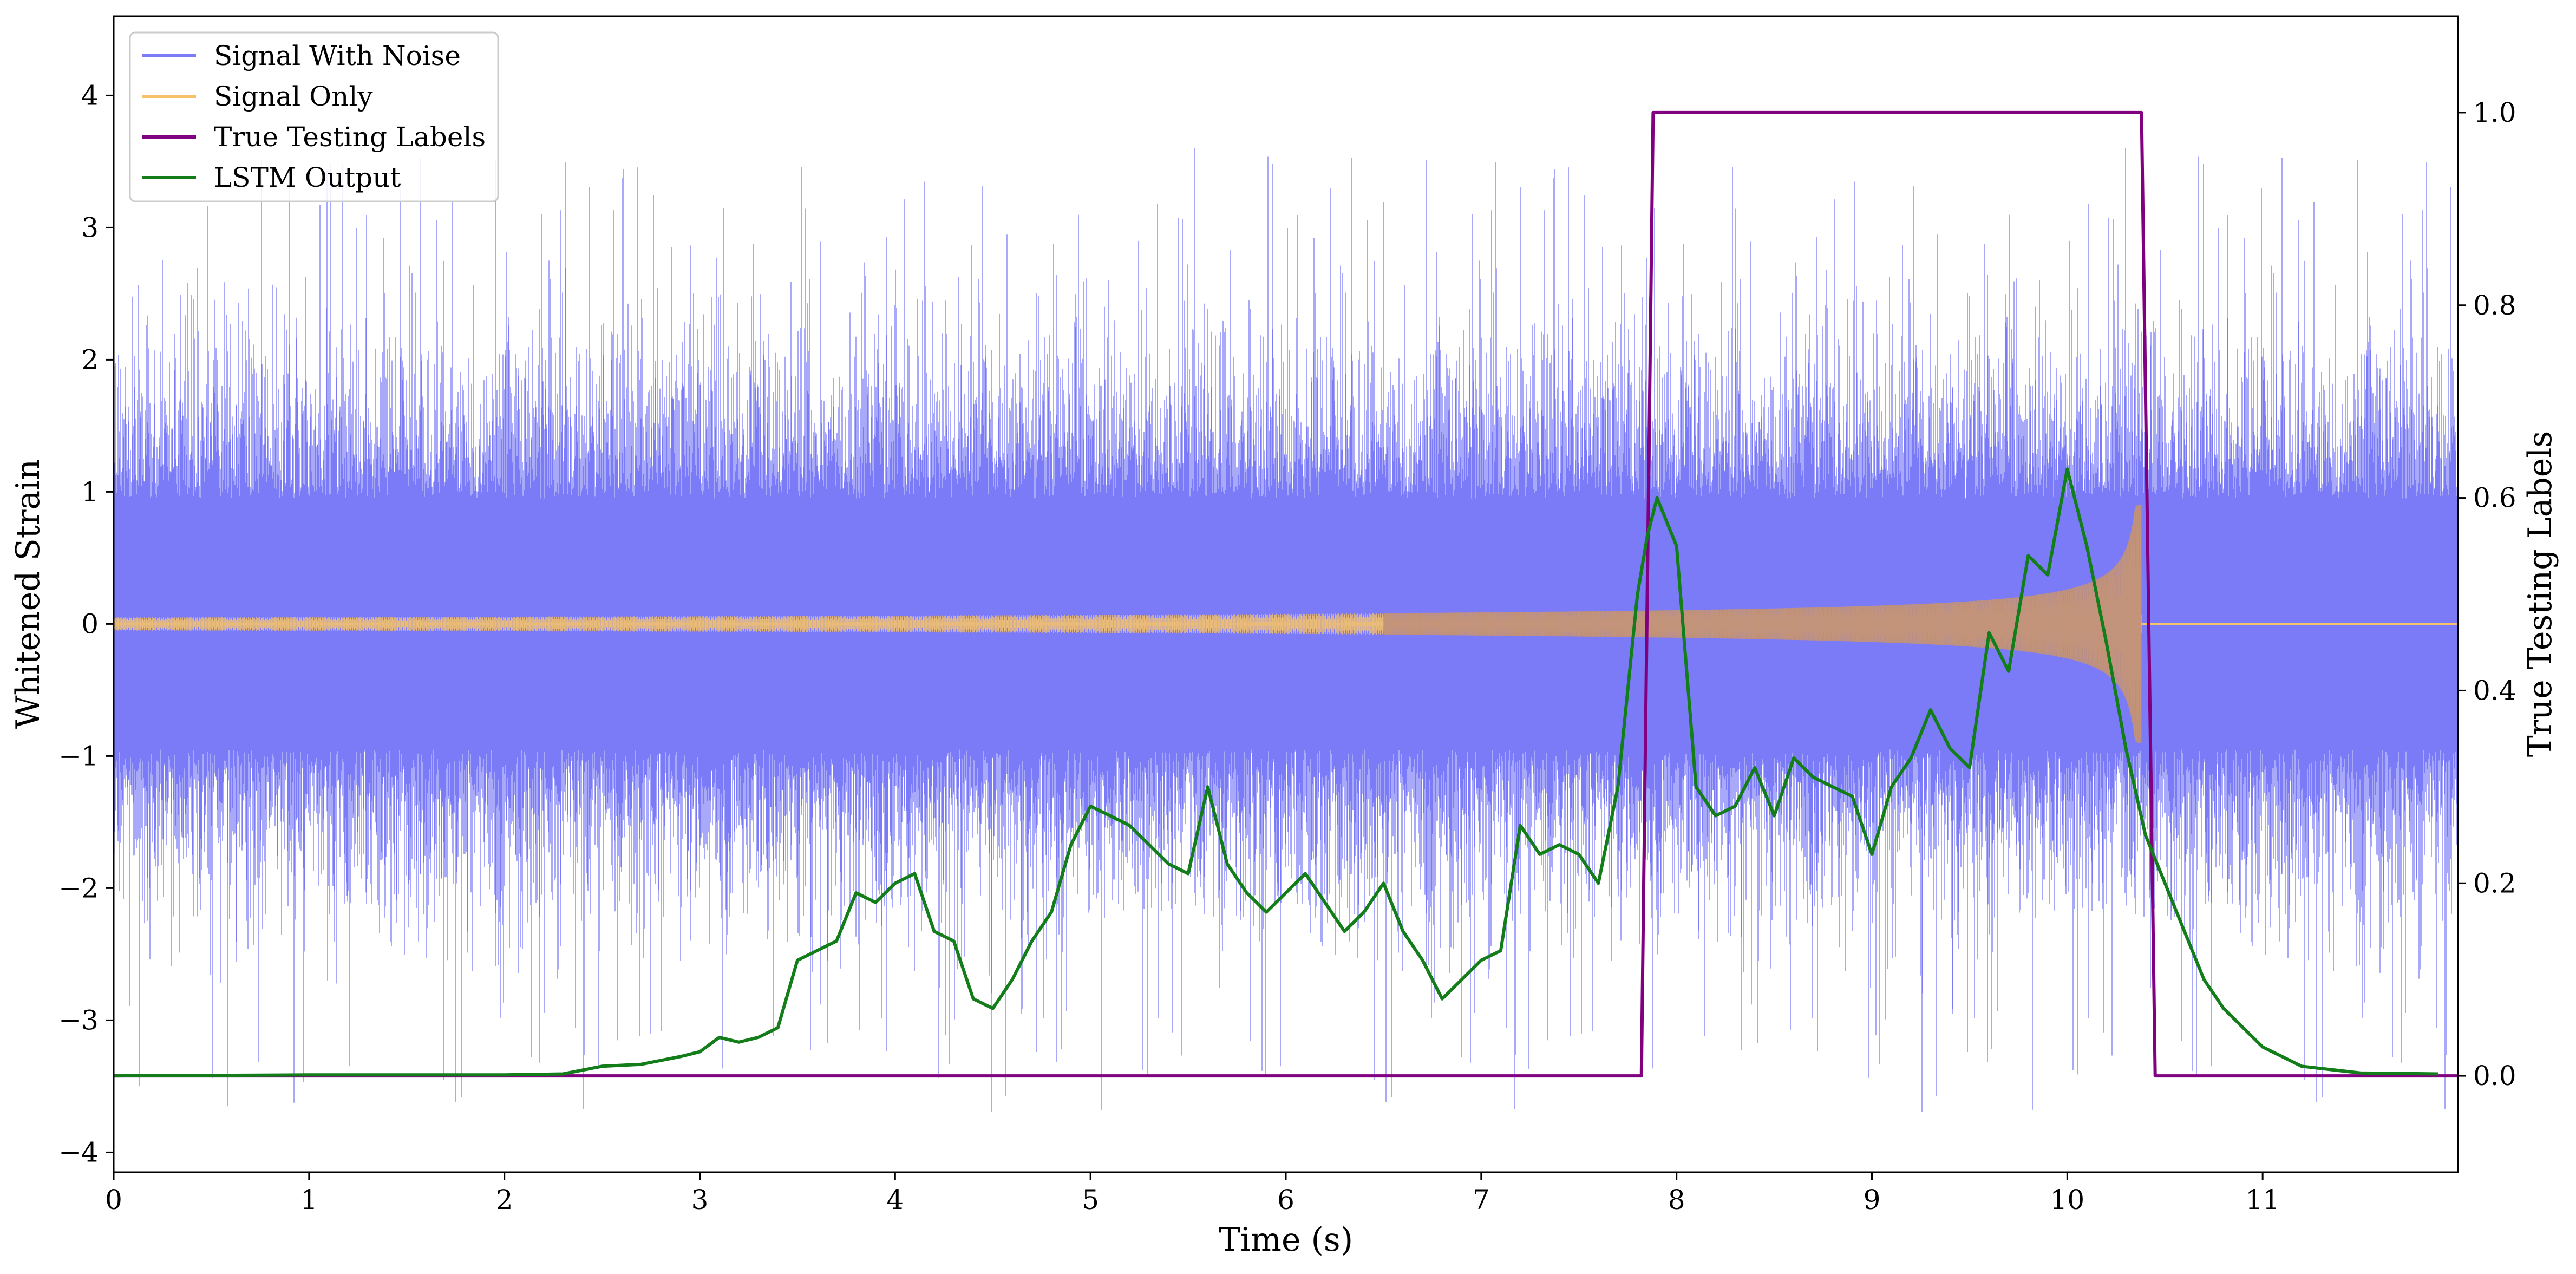 The height and width of the screenshot is (1274, 2576). I want to click on x-tick-label: 0, so click(113, 1200).